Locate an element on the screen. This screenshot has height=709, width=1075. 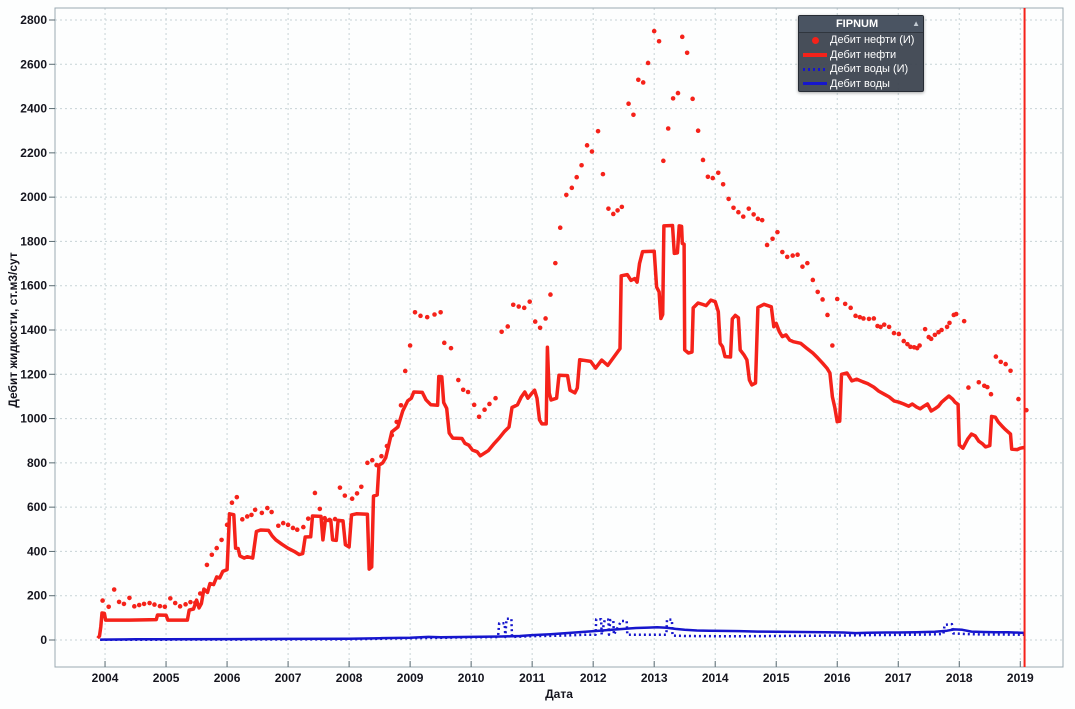
y-tick-label: 600 is located at coordinates (37, 507).